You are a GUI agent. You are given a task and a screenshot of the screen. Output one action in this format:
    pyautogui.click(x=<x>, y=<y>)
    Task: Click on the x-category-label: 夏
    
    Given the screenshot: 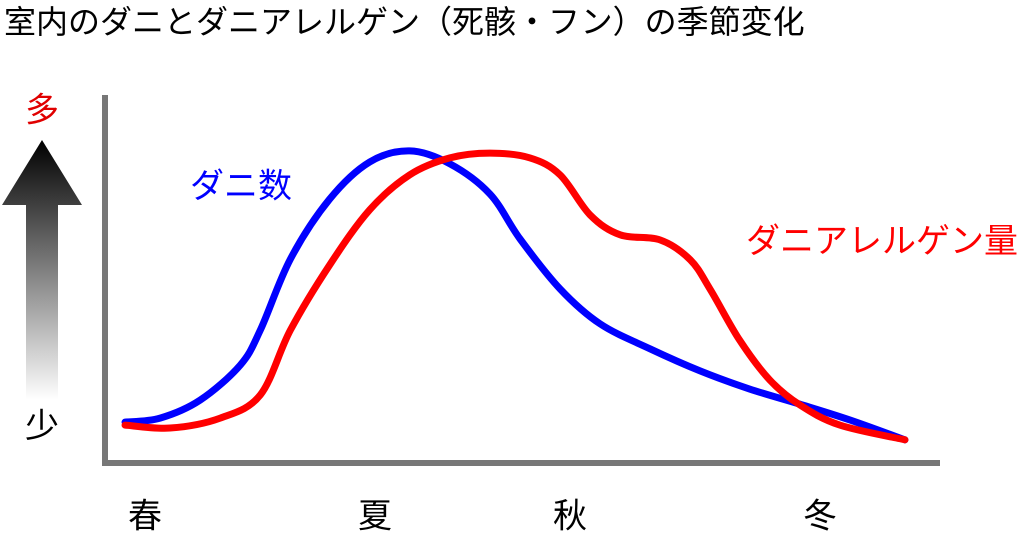 What is the action you would take?
    pyautogui.click(x=375, y=517)
    